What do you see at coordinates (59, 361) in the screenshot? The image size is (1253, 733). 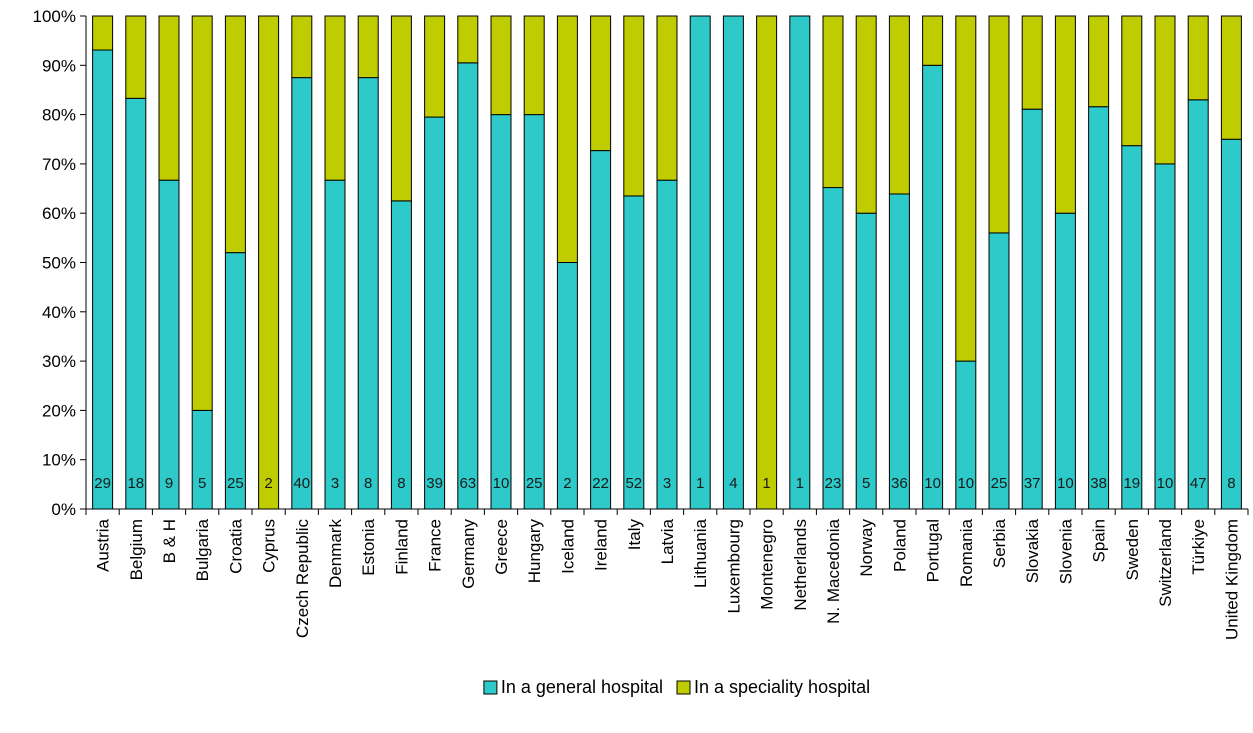 I see `y-tick-label: 30%` at bounding box center [59, 361].